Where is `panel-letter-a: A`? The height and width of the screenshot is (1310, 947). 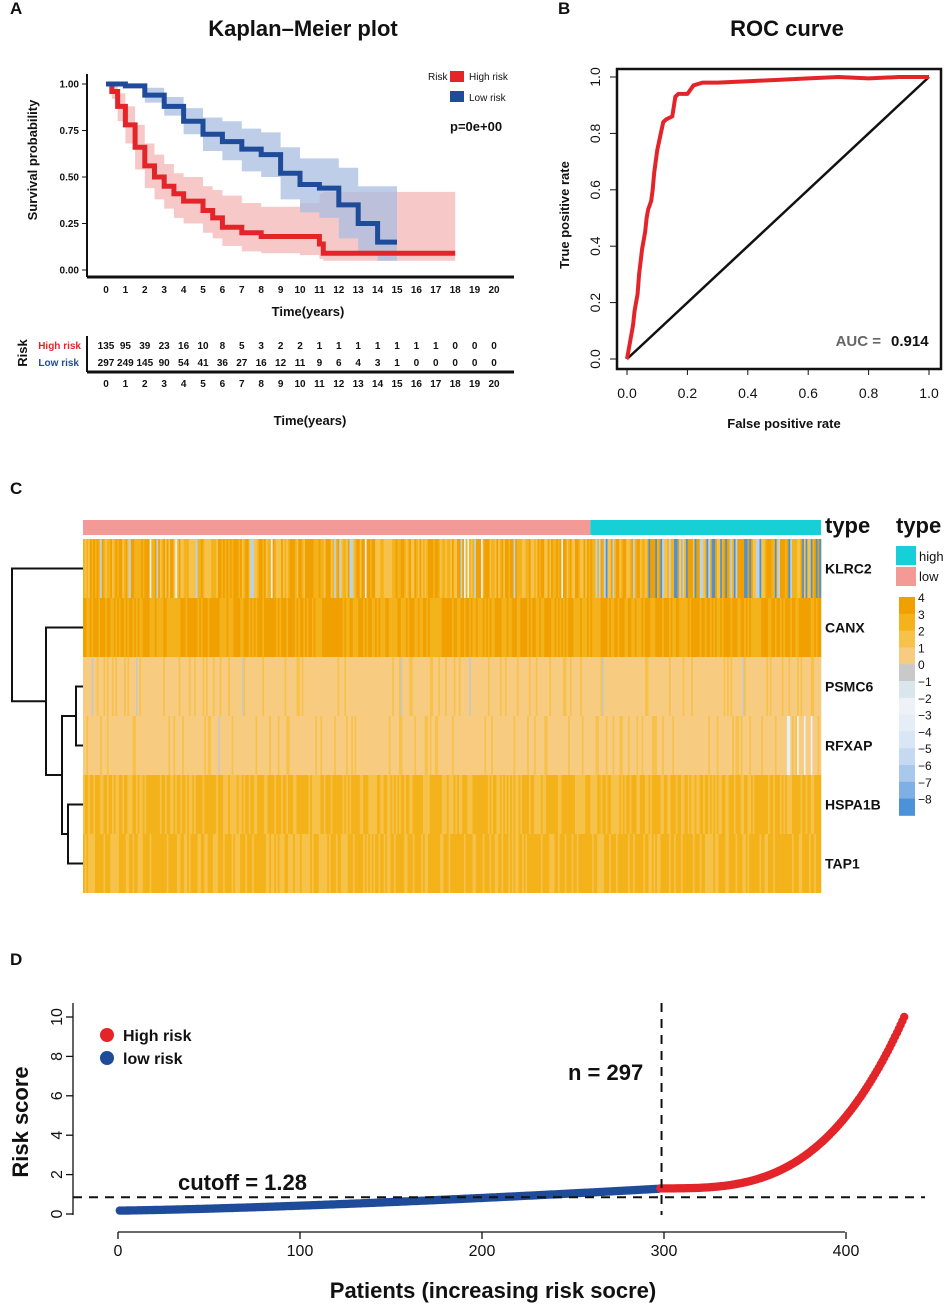
panel-letter-a: A is located at coordinates (16, 9).